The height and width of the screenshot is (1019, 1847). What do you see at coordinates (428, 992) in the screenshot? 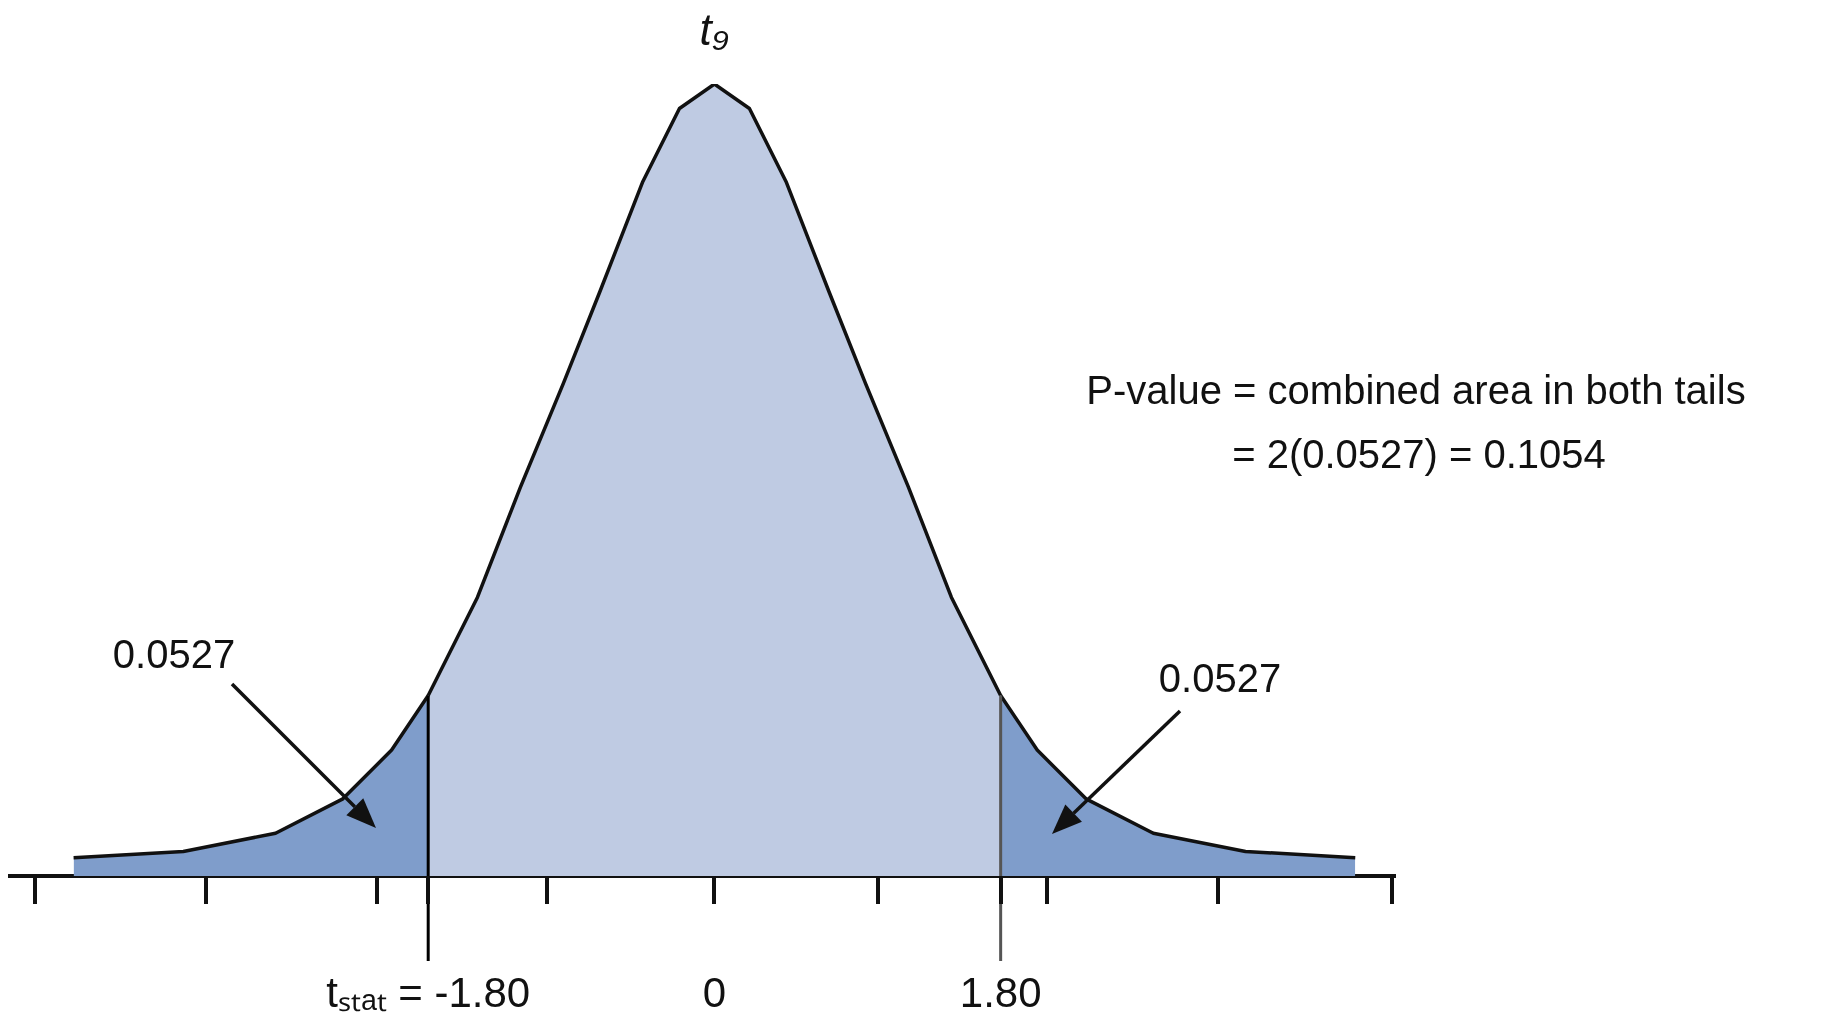
I see `x-tick-label: tₛₜₐₜ = -1.80` at bounding box center [428, 992].